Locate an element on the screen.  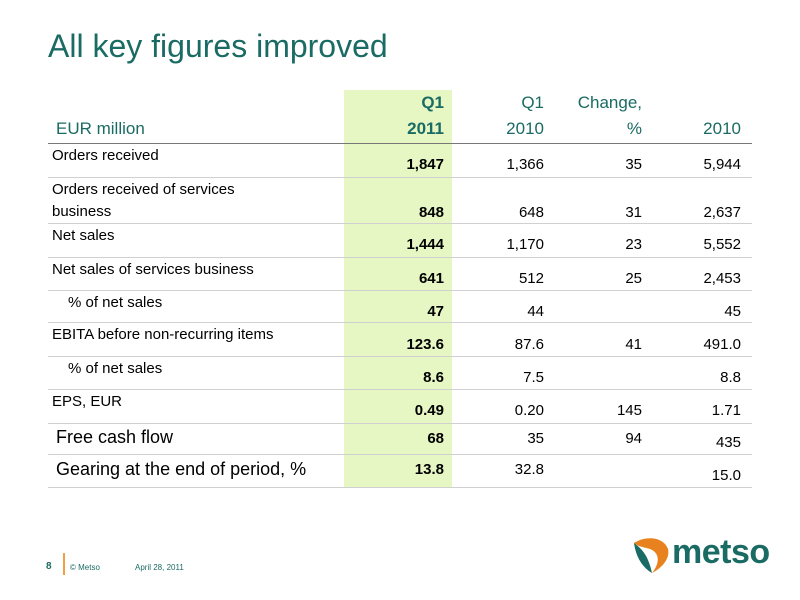
cell-q1-2010: 512 is located at coordinates (531, 278).